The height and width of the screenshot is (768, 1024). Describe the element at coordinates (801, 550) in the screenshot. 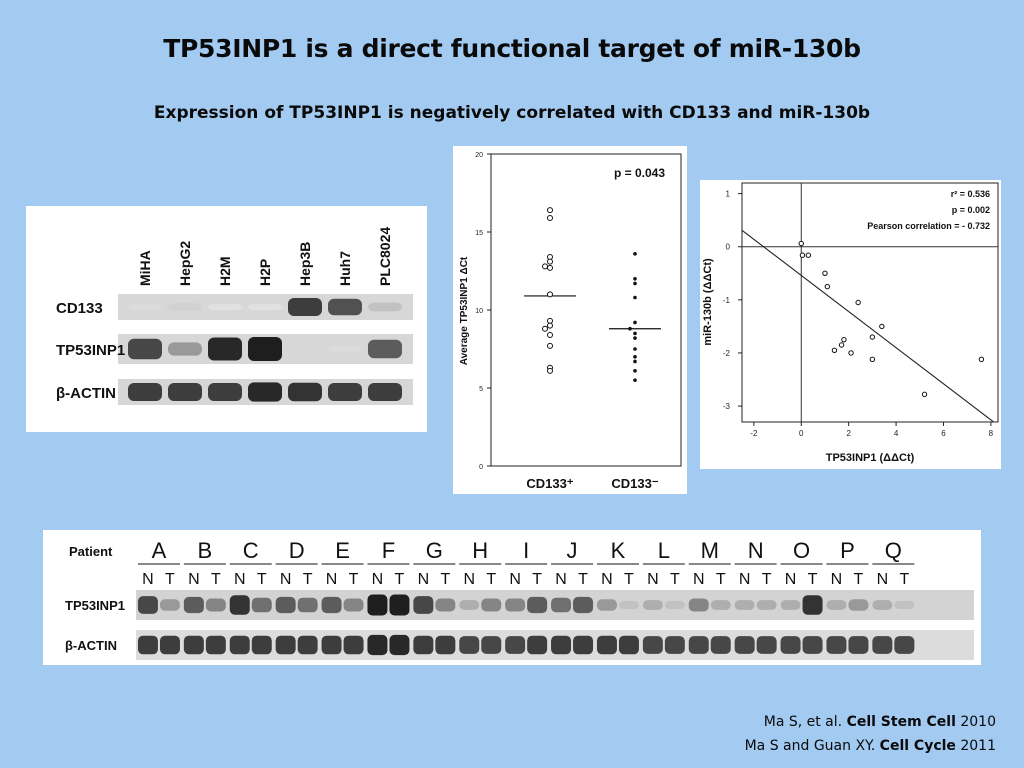

I see `patient-letter: O` at that location.